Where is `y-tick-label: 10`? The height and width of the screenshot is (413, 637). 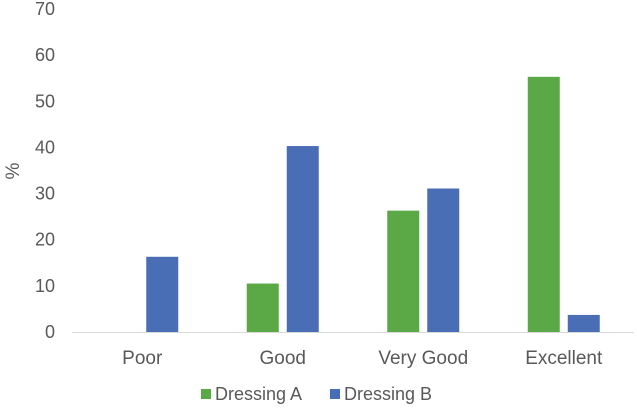 y-tick-label: 10 is located at coordinates (45, 286).